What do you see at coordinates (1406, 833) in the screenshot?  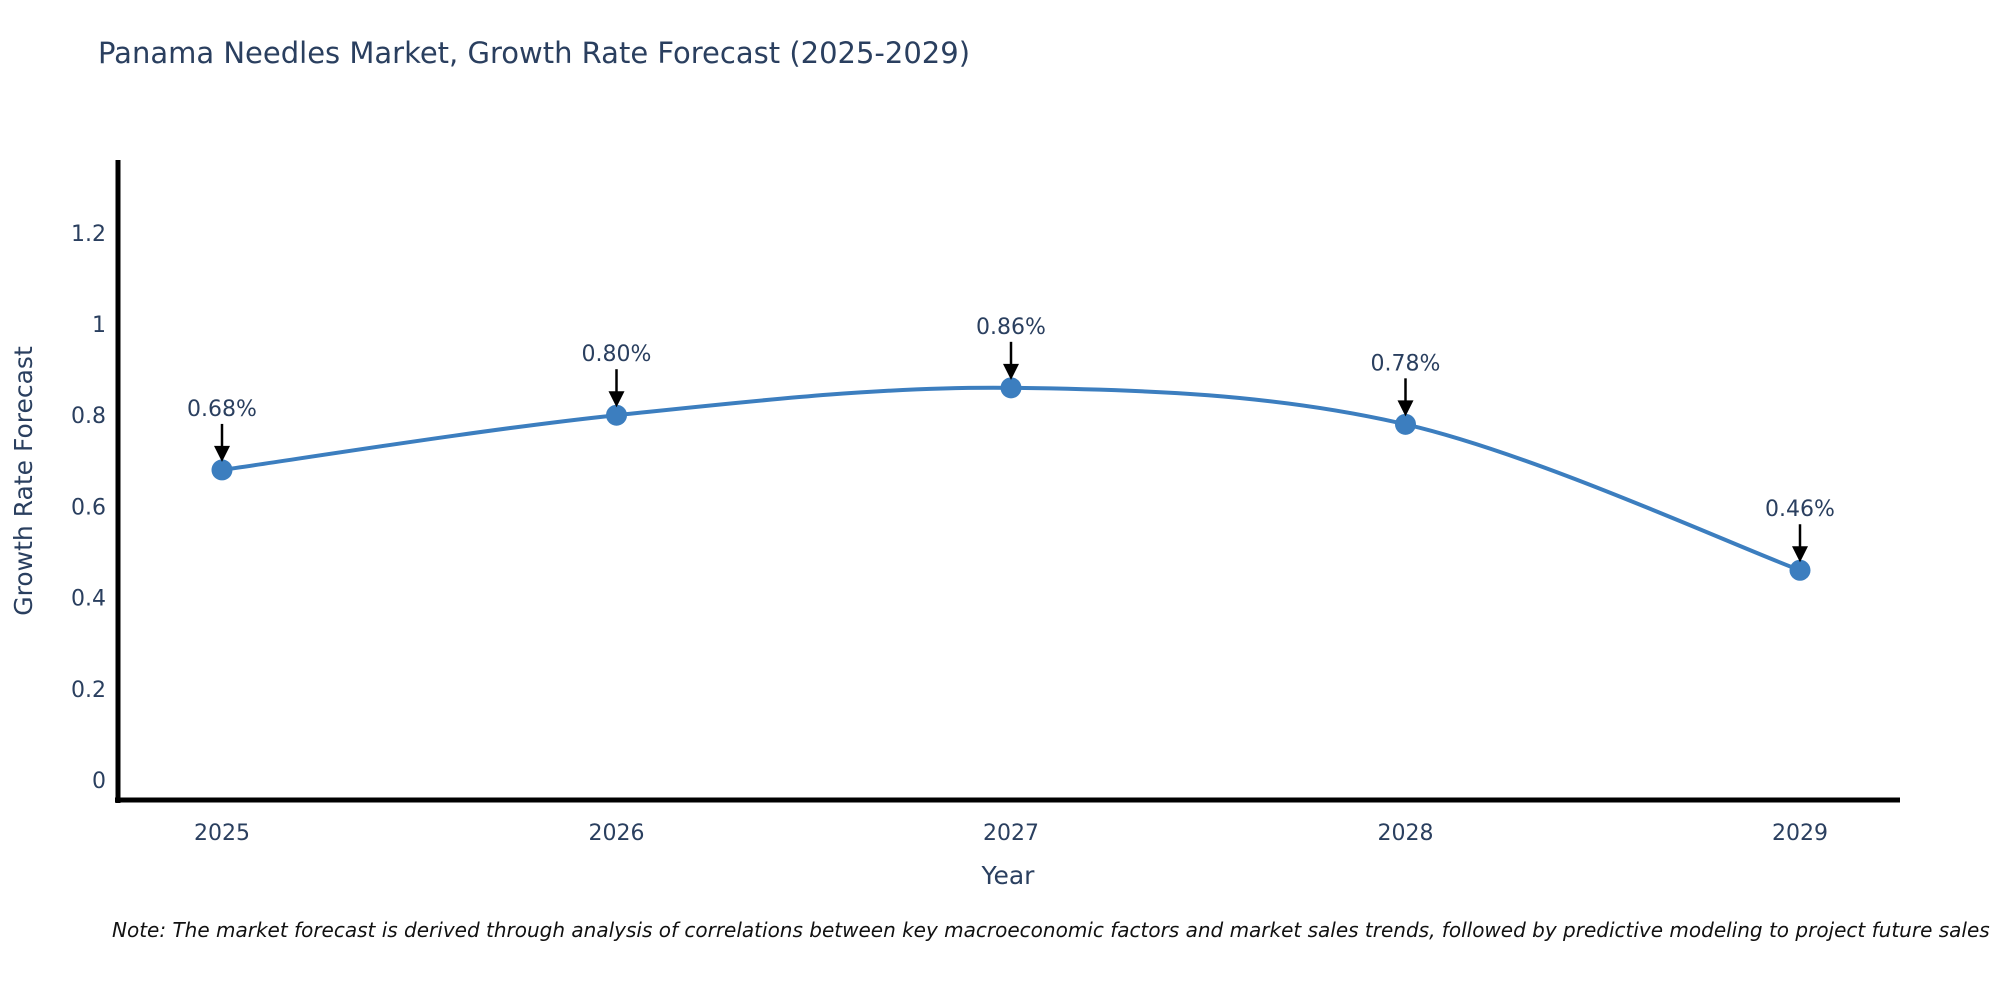 I see `x-tick-label: 2028` at bounding box center [1406, 833].